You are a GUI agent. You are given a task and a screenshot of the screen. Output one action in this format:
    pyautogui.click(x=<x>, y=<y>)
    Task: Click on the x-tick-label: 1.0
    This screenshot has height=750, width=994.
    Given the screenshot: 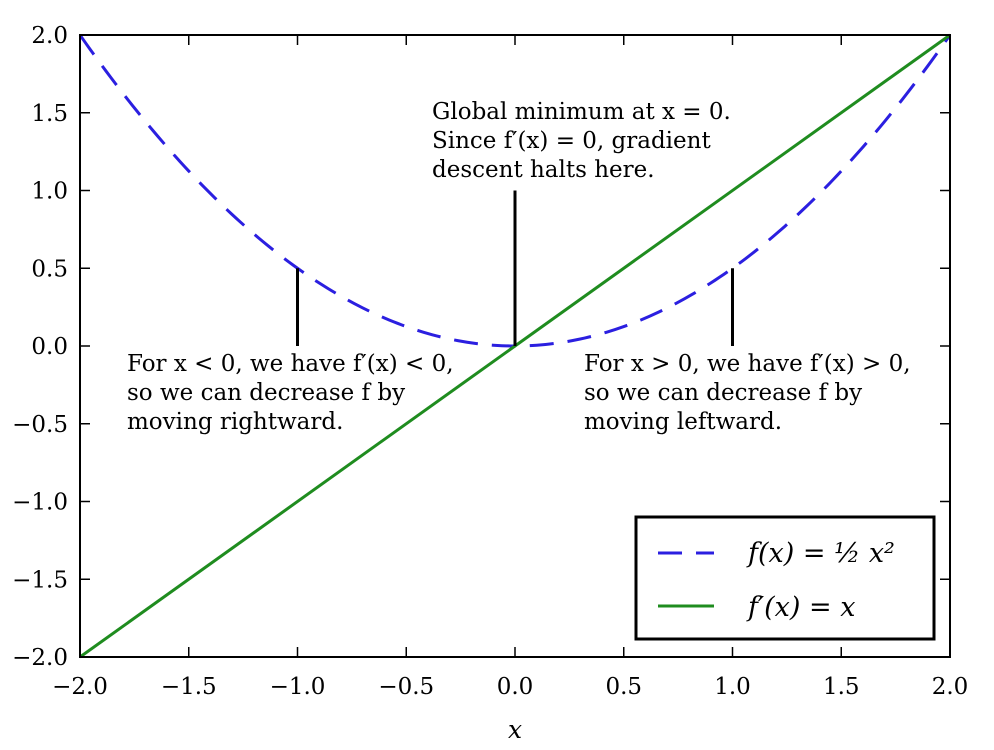 What is the action you would take?
    pyautogui.click(x=732, y=687)
    